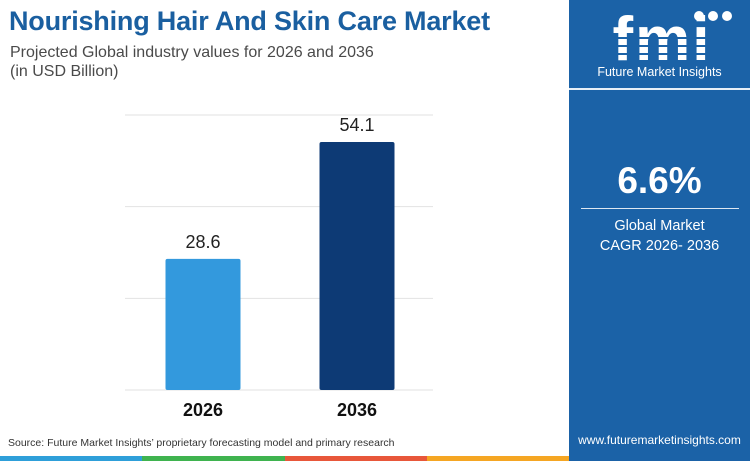 The image size is (750, 461). Describe the element at coordinates (659, 246) in the screenshot. I see `cagr-caption-line-2: CAGR 2026- 2036` at that location.